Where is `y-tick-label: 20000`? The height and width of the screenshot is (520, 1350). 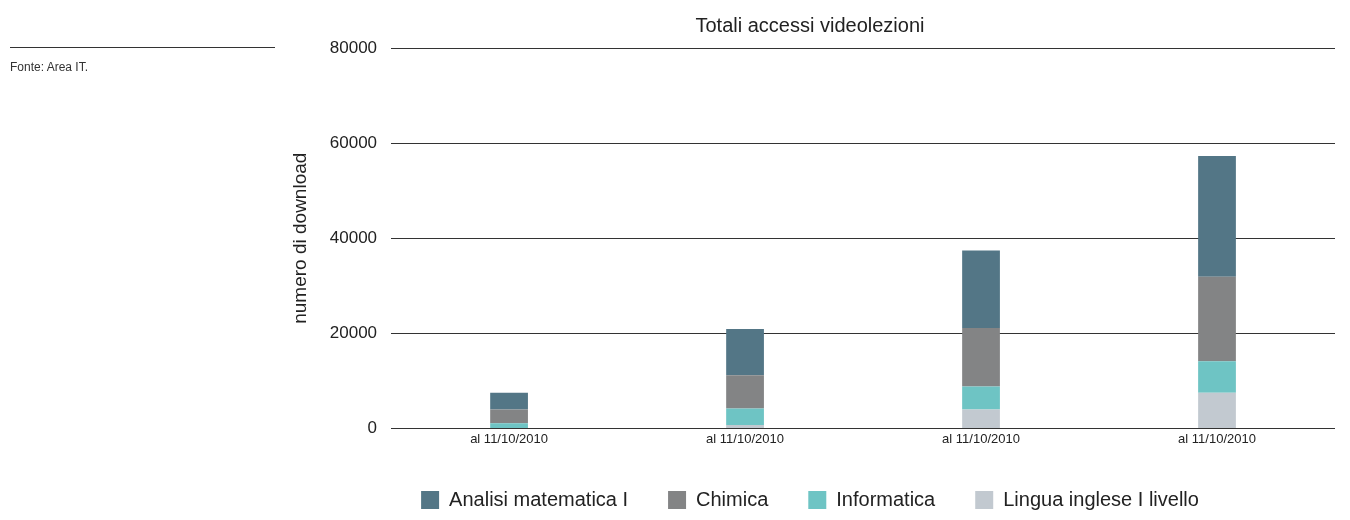
y-tick-label: 20000 is located at coordinates (353, 332).